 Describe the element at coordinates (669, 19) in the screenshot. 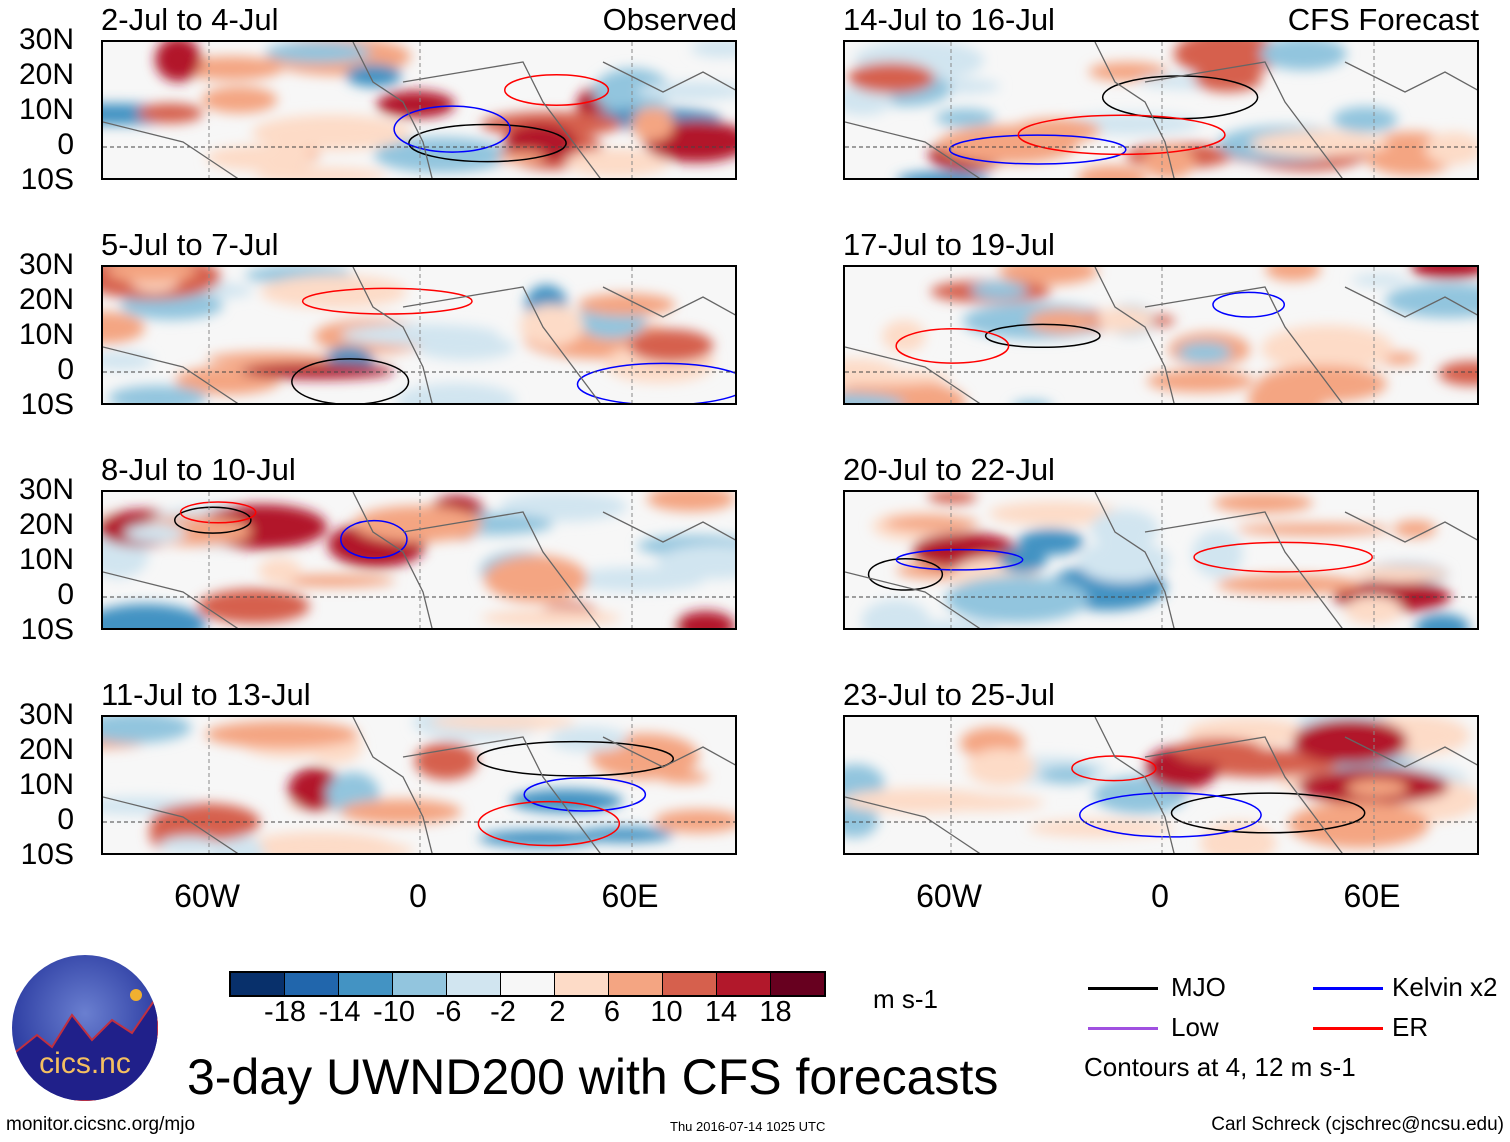

I see `panel-label: Observed` at that location.